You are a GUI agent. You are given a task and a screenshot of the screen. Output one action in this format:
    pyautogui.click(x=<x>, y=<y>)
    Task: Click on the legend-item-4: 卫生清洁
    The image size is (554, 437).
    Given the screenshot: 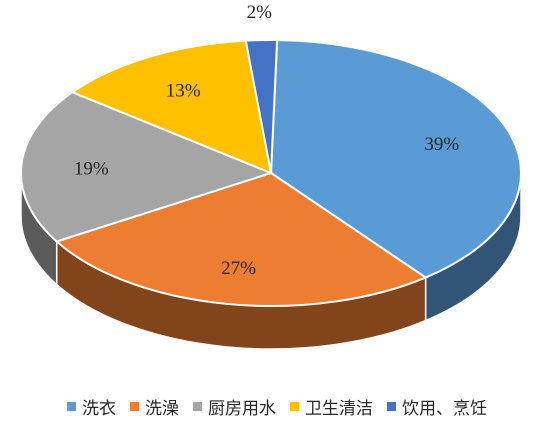 What is the action you would take?
    pyautogui.click(x=331, y=406)
    